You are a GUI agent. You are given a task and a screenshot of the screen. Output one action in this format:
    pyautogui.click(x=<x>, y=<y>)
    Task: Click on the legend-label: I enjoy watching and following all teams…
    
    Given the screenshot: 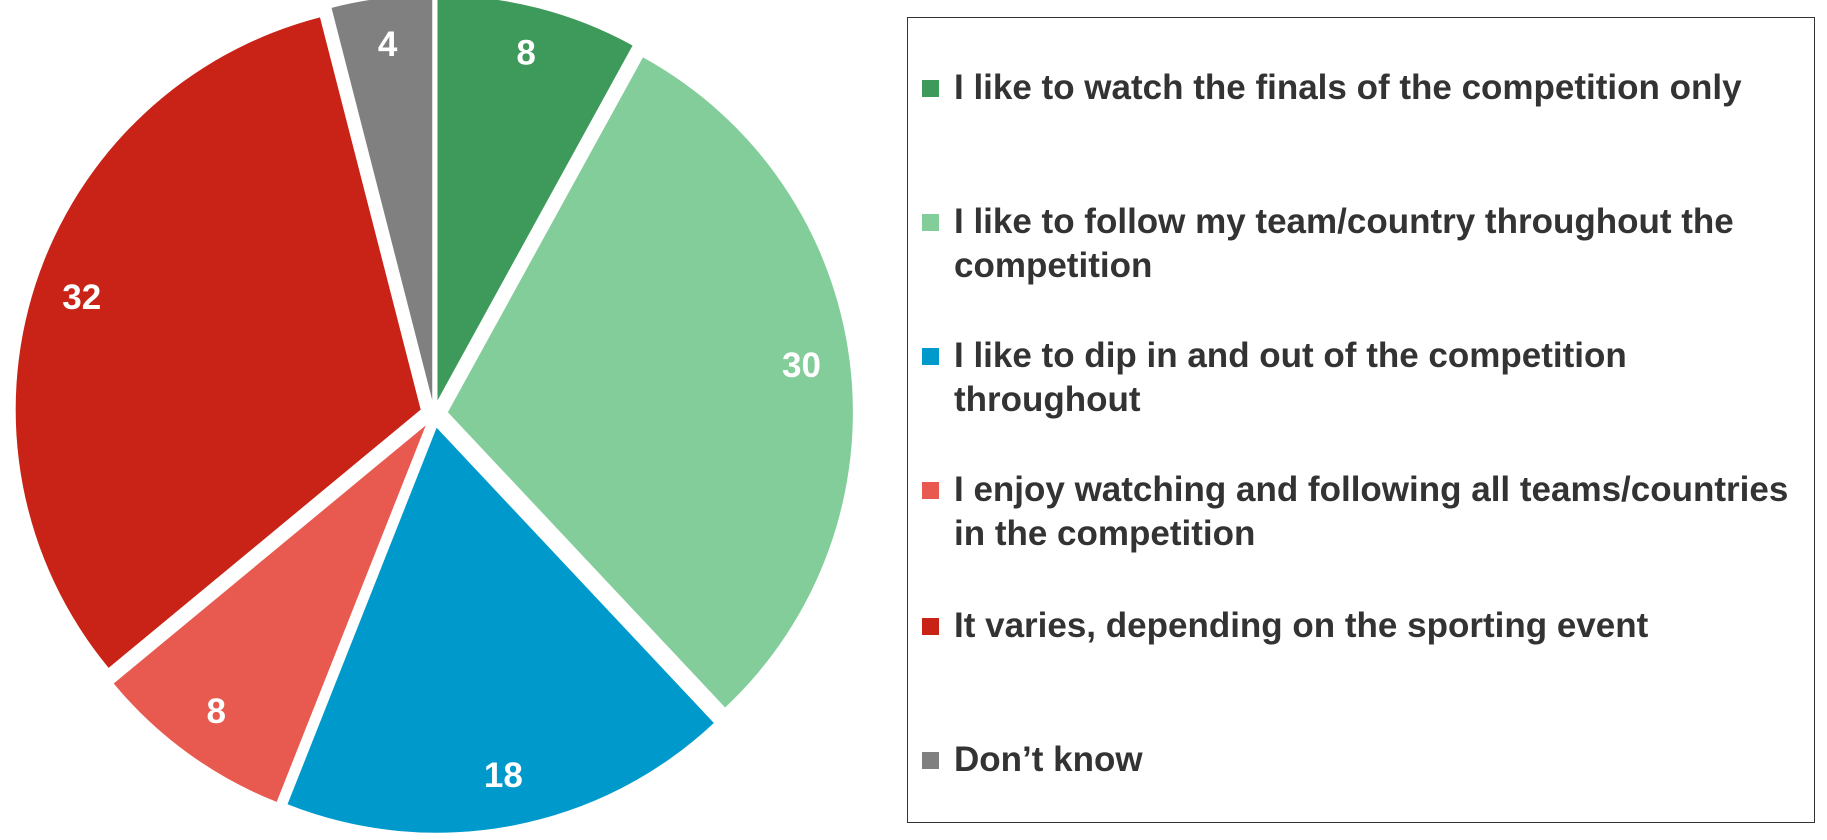 What is the action you would take?
    pyautogui.click(x=1371, y=511)
    